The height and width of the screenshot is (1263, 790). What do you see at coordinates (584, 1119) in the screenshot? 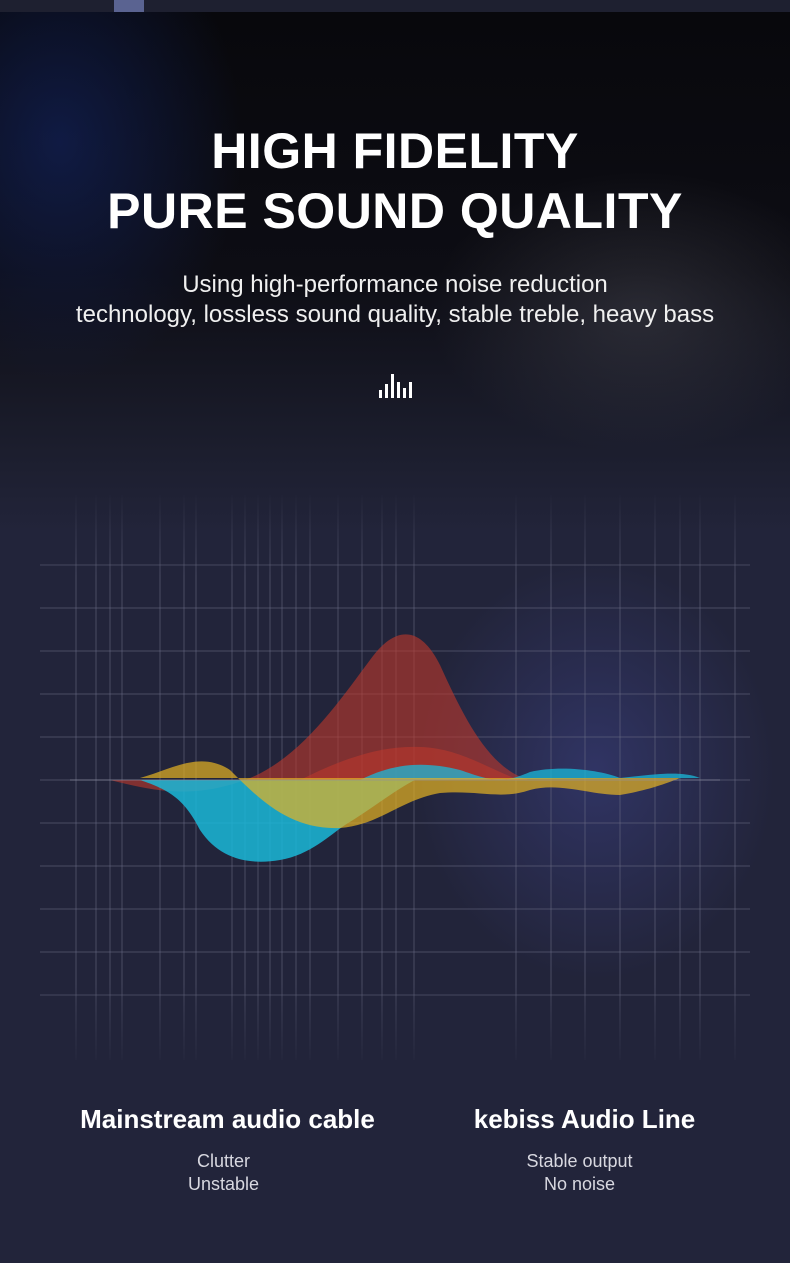
I see `kebiss-line-title: kebiss Audio Line` at bounding box center [584, 1119].